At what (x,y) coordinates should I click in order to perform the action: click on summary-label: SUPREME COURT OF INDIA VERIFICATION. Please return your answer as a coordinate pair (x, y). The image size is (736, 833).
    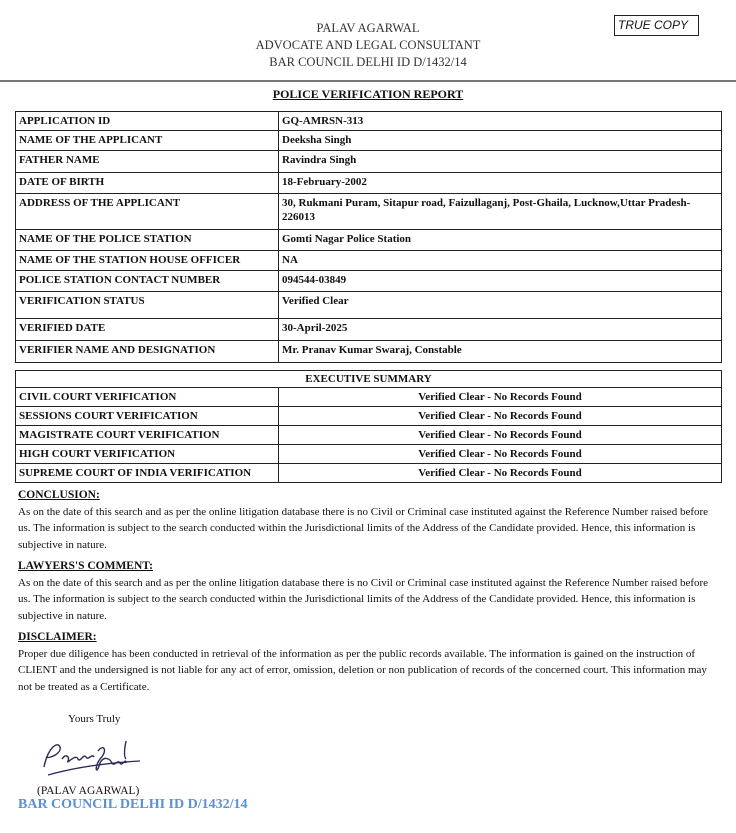
    Looking at the image, I should click on (147, 473).